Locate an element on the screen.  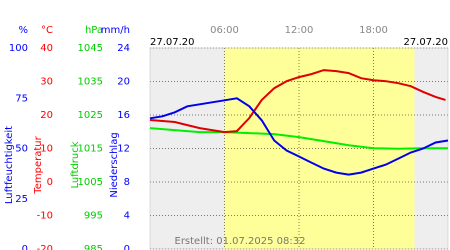
y-tick-label: 30 is located at coordinates (46, 82).